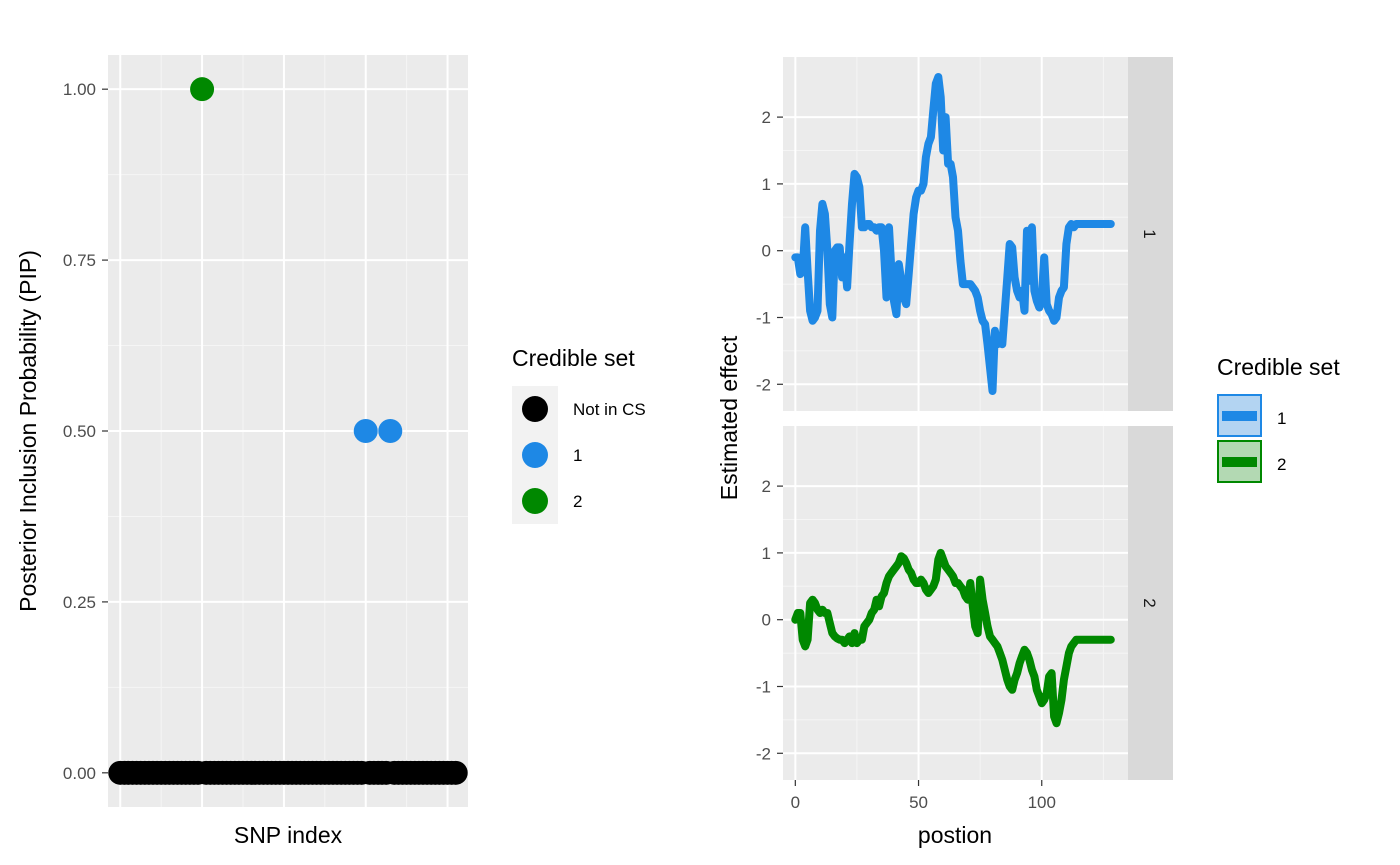  Describe the element at coordinates (79, 89) in the screenshot. I see `pip-y-tick-label: 1.00` at that location.